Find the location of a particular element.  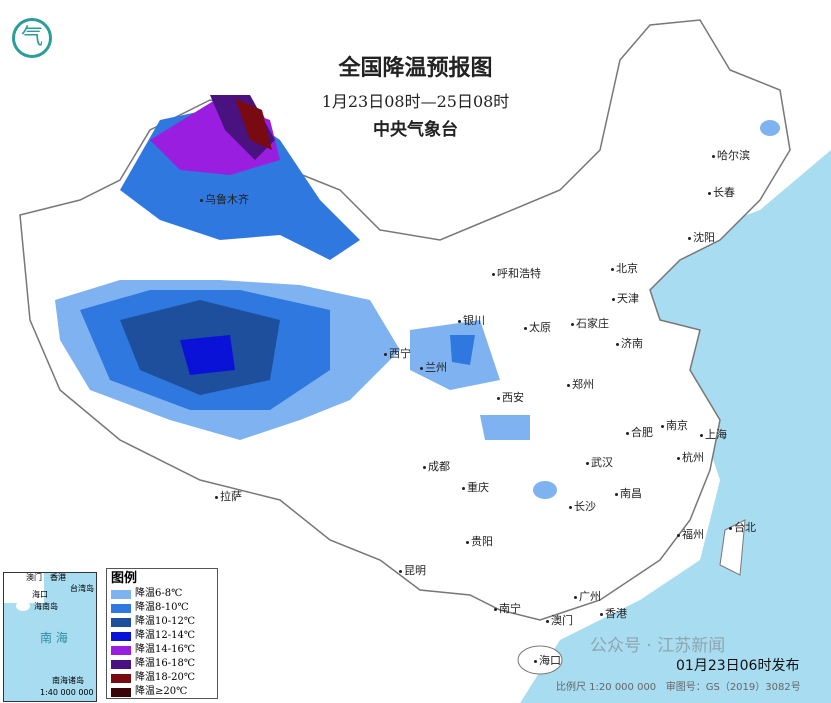

city-name: 北京 is located at coordinates (627, 268).